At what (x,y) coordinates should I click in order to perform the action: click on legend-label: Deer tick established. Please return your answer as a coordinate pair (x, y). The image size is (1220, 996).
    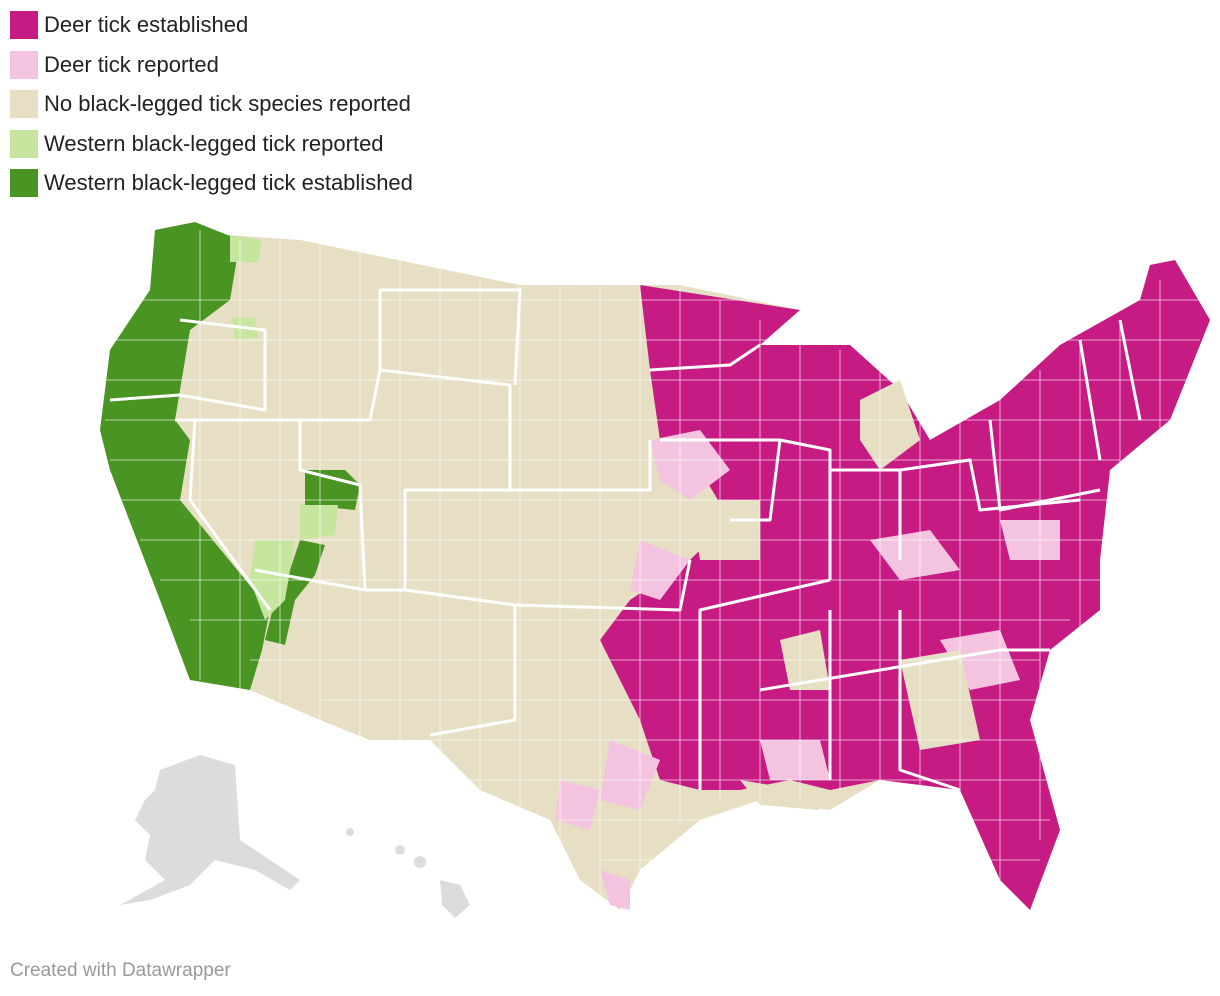
    Looking at the image, I should click on (146, 24).